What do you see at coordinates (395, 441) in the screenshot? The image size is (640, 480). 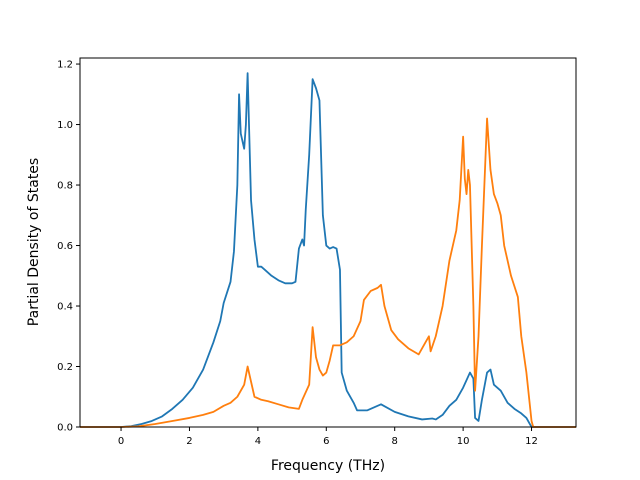 I see `x-tick-label: 8` at bounding box center [395, 441].